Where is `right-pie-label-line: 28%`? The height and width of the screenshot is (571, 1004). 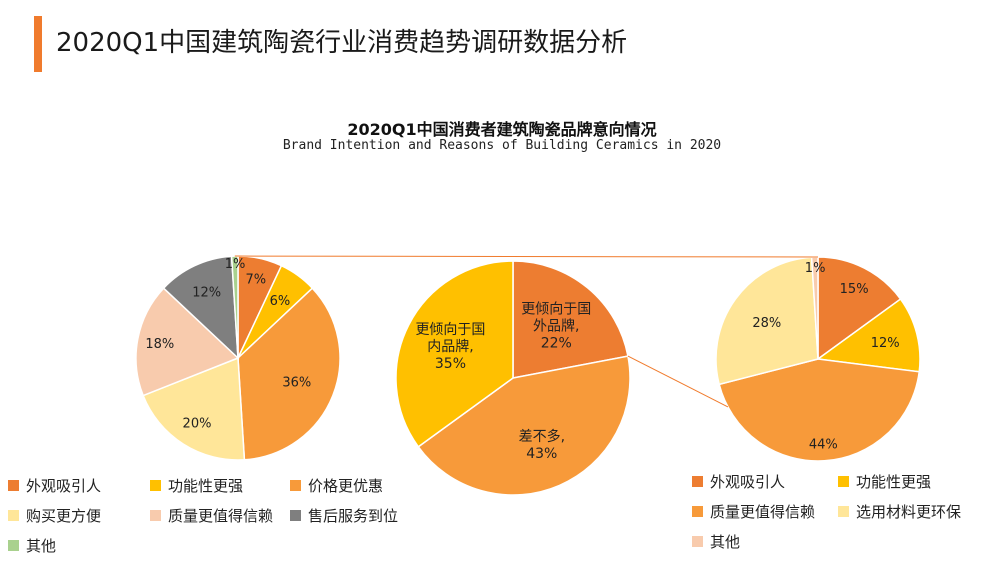 right-pie-label-line: 28% is located at coordinates (766, 323).